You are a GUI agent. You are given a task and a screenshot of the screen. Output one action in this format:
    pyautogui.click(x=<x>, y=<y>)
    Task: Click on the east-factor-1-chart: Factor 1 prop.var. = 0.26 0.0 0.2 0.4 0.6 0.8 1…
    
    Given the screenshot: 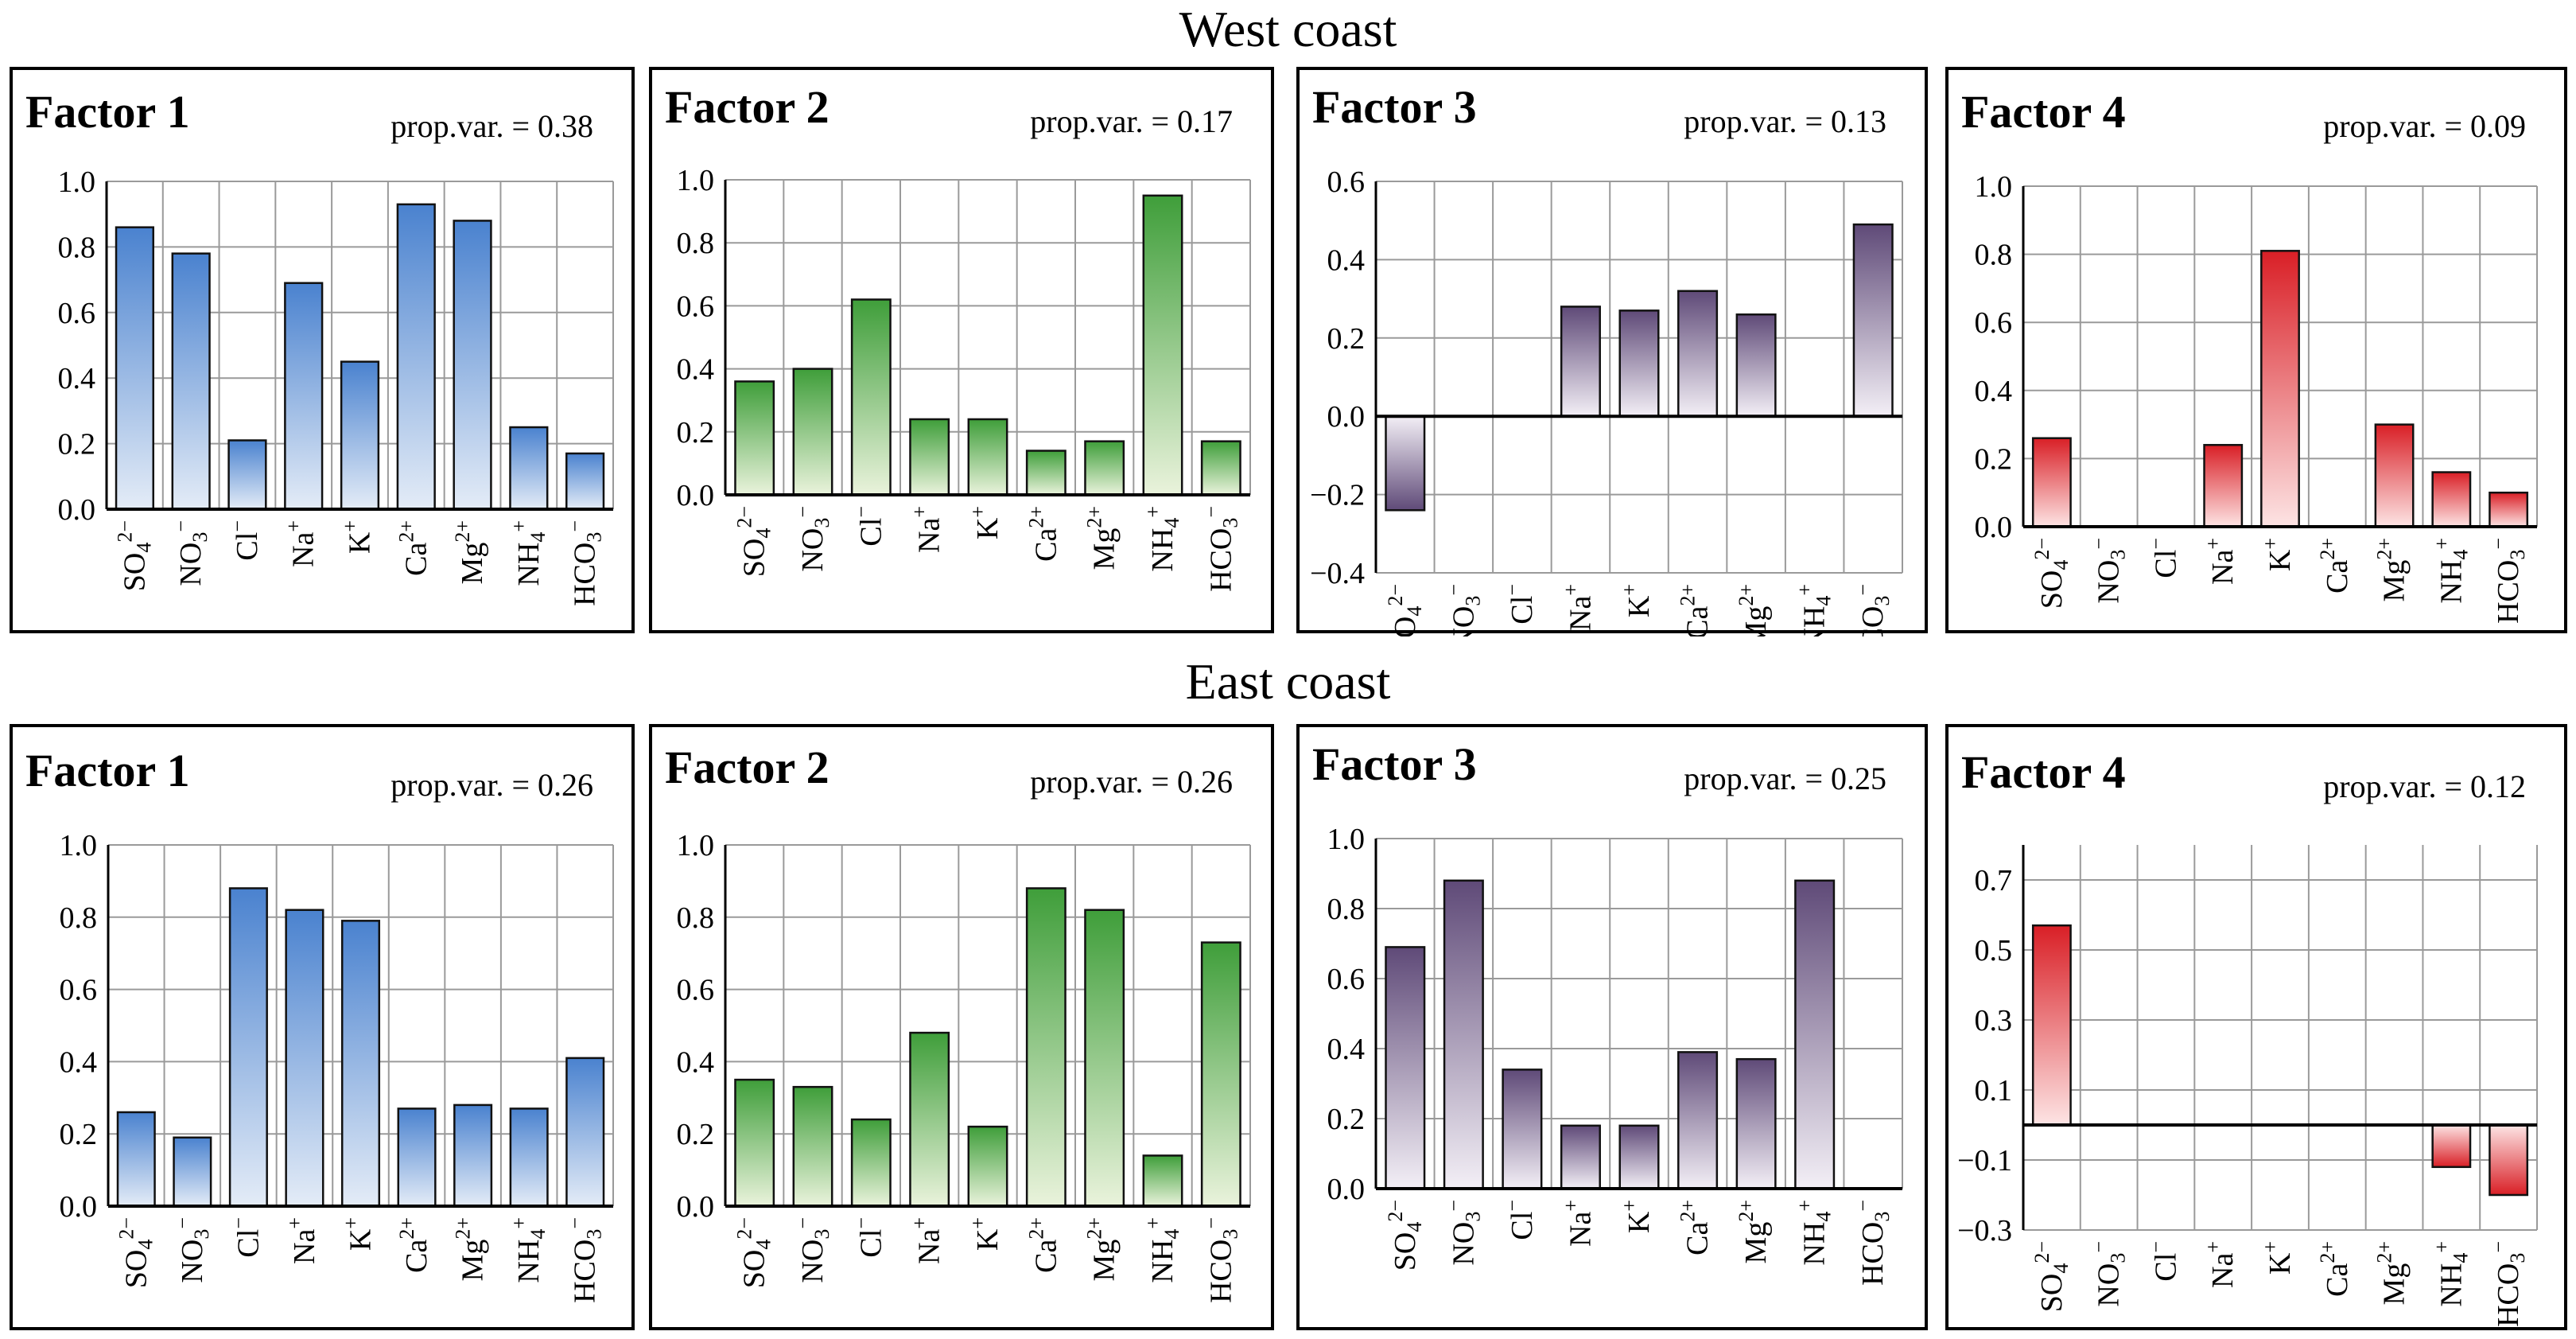 What is the action you would take?
    pyautogui.click(x=319, y=1024)
    